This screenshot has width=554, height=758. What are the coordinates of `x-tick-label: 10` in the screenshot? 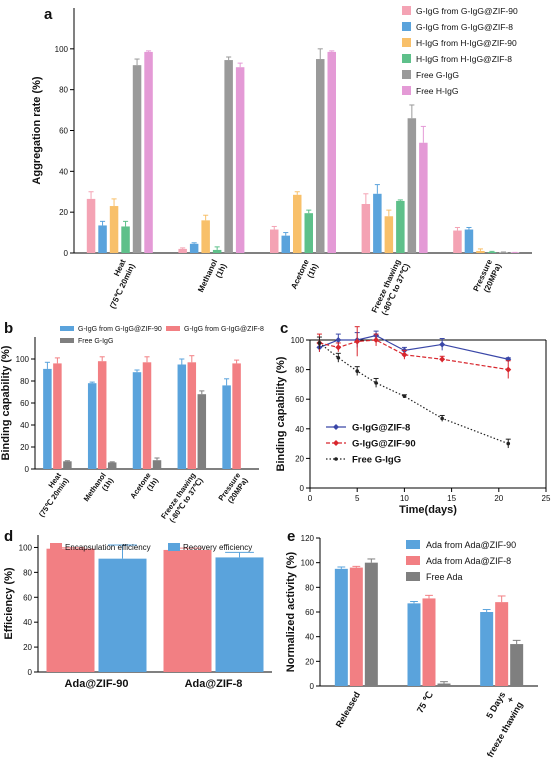 It's located at (404, 498).